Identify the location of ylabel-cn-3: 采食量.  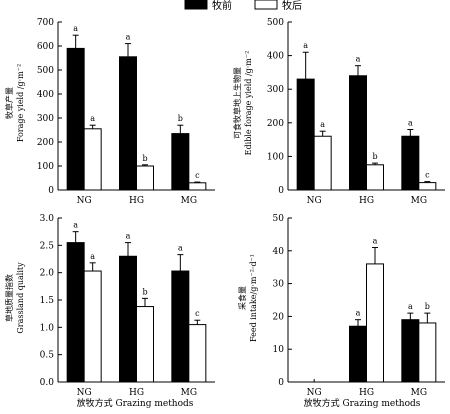
(242, 298).